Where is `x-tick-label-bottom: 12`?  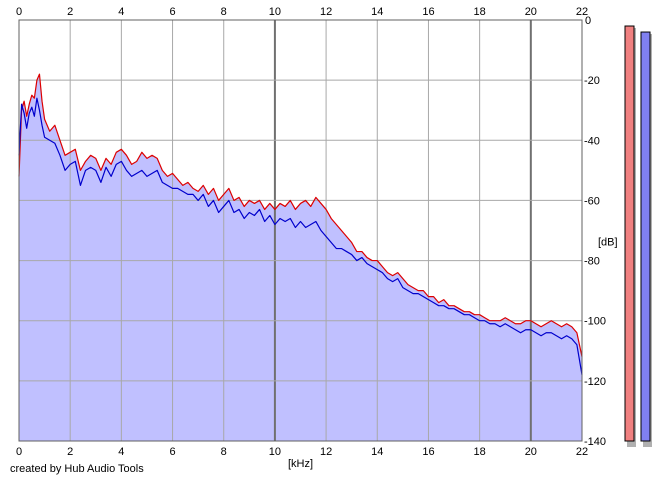 x-tick-label-bottom: 12 is located at coordinates (326, 452).